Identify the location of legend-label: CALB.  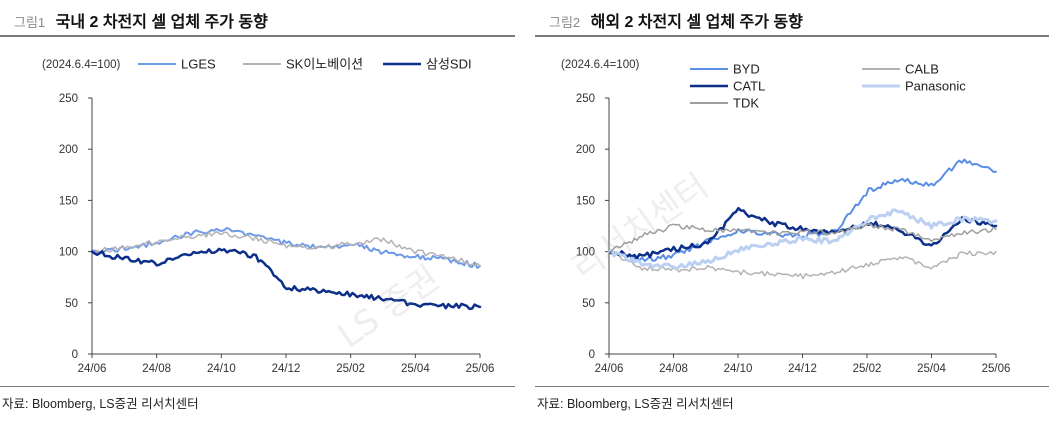
(922, 69).